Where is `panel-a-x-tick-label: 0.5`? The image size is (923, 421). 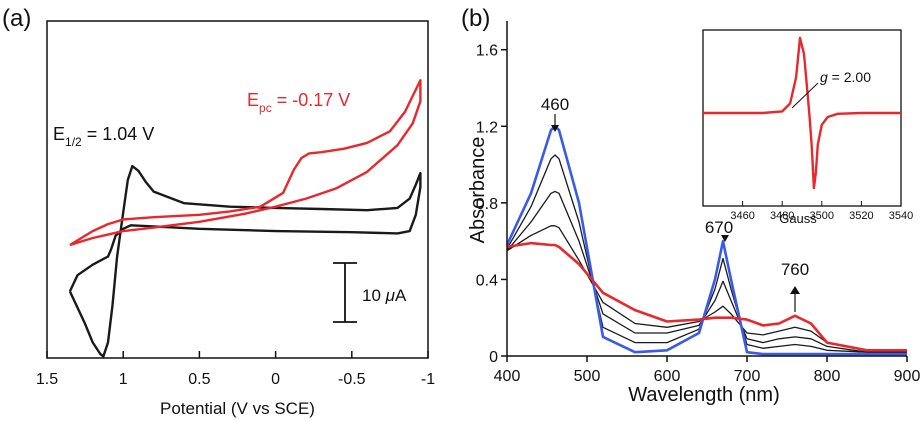
panel-a-x-tick-label: 0.5 is located at coordinates (199, 379).